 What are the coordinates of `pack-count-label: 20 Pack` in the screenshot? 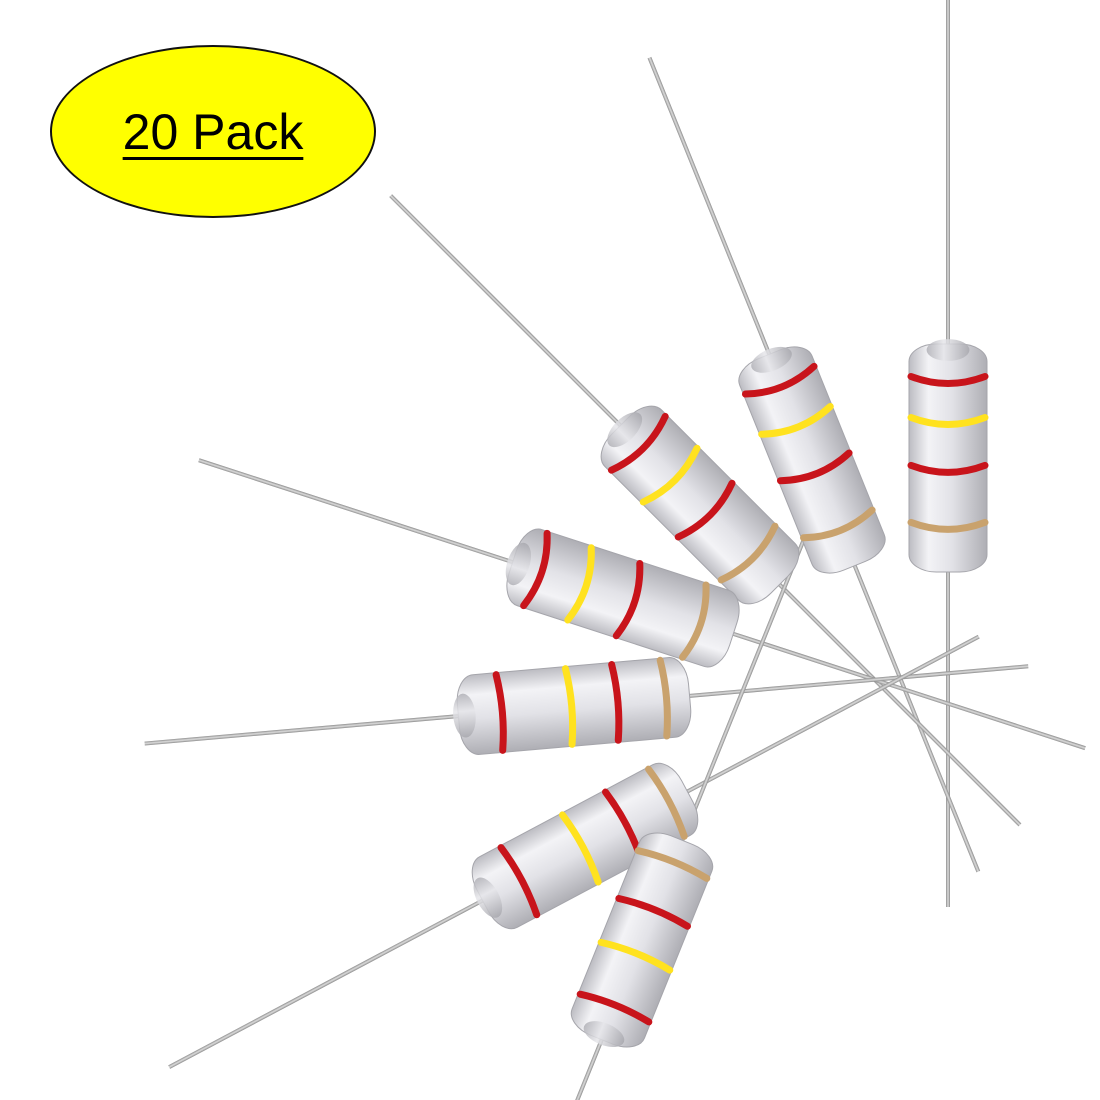 It's located at (213, 131).